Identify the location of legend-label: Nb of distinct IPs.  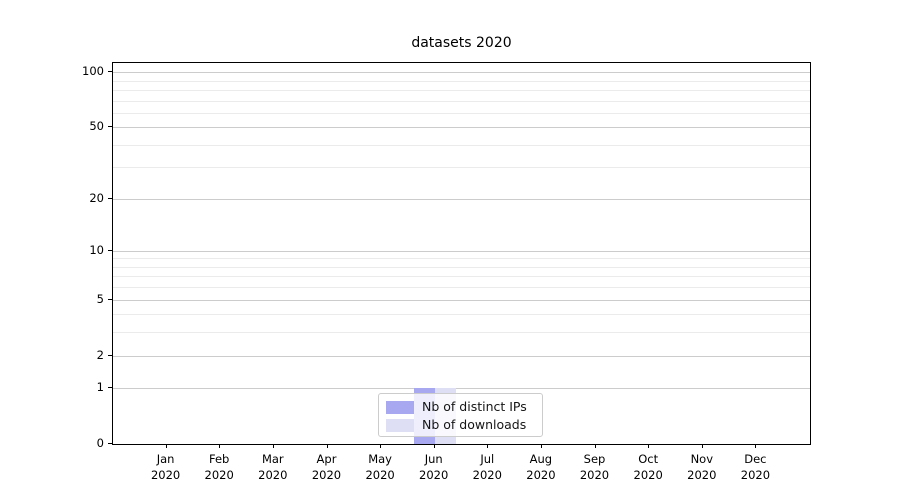
(474, 406).